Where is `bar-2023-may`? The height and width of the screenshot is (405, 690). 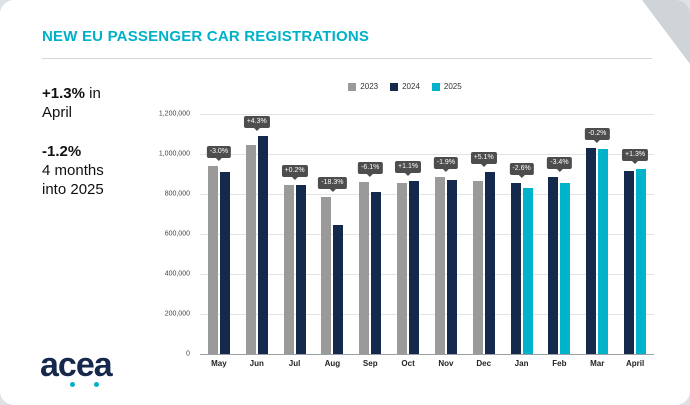 bar-2023-may is located at coordinates (212, 260).